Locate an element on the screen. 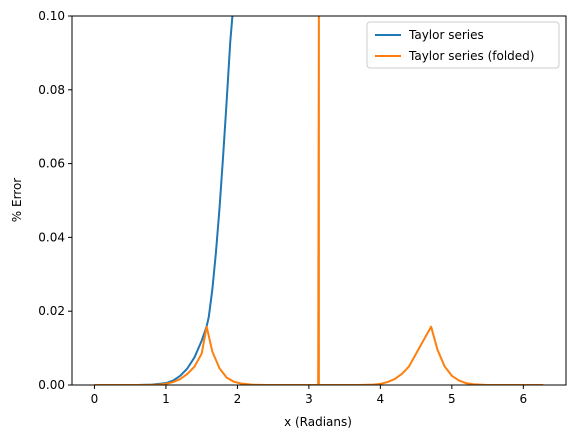 This screenshot has width=576, height=438. x-tick-label: 4 is located at coordinates (381, 399).